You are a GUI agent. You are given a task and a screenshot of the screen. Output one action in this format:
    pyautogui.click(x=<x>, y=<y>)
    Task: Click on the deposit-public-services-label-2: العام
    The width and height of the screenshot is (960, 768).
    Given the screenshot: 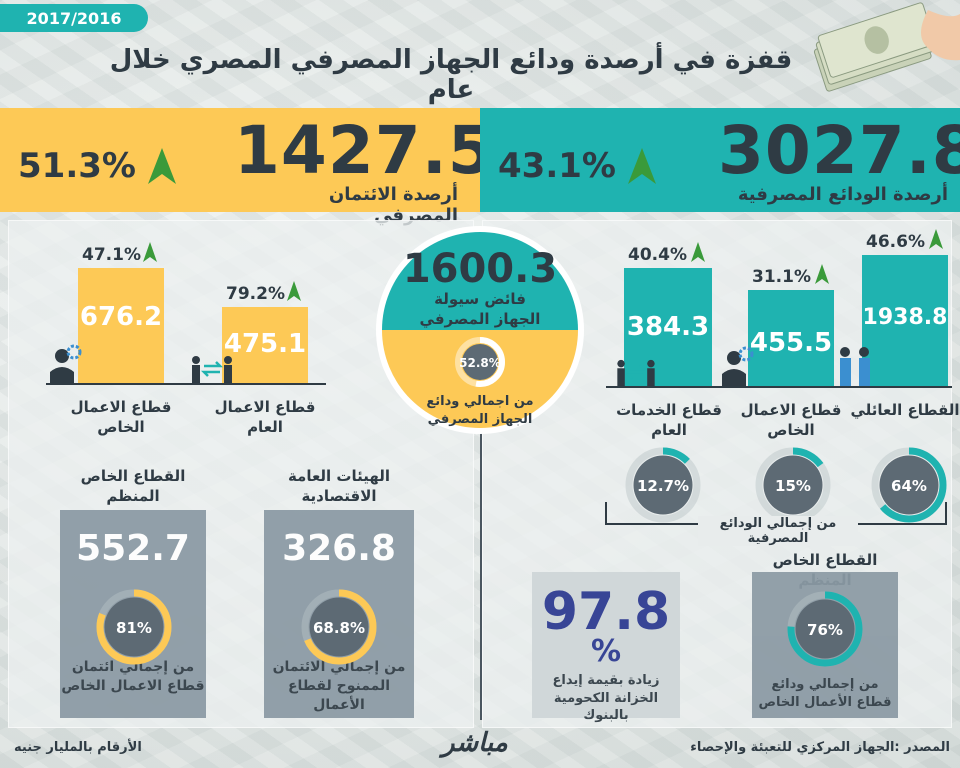 What is the action you would take?
    pyautogui.click(x=669, y=430)
    